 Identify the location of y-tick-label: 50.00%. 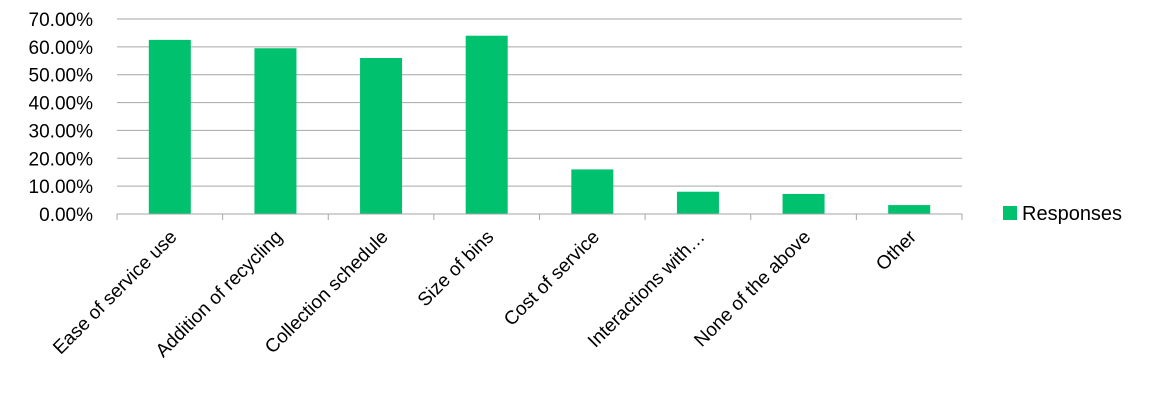
(61, 76).